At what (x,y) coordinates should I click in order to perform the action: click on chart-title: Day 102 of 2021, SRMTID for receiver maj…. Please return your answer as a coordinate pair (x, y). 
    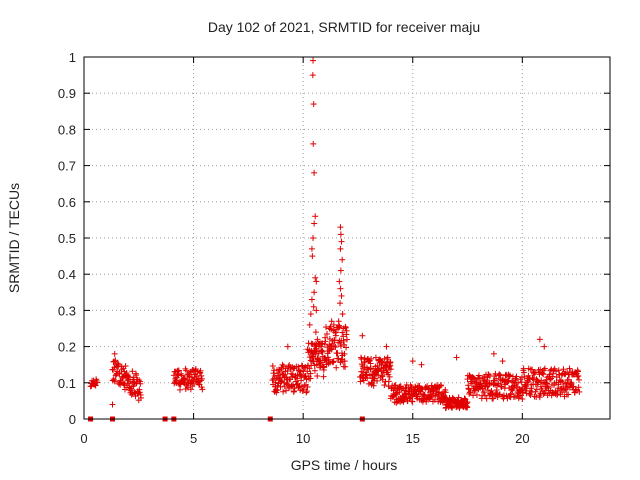
    Looking at the image, I should click on (344, 27).